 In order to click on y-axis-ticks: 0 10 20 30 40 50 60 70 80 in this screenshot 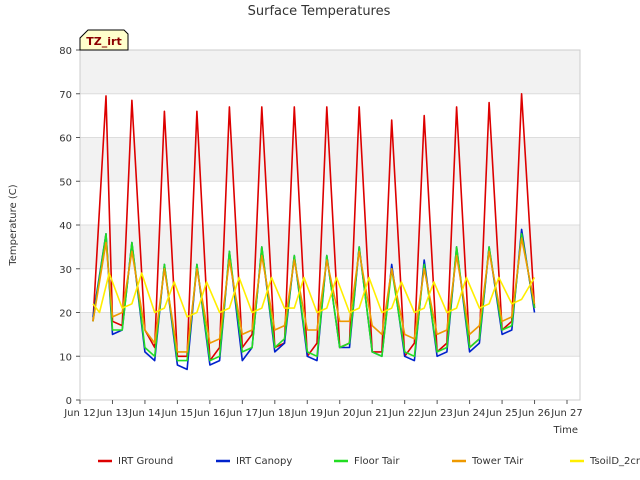, I will do `click(69, 226)`.